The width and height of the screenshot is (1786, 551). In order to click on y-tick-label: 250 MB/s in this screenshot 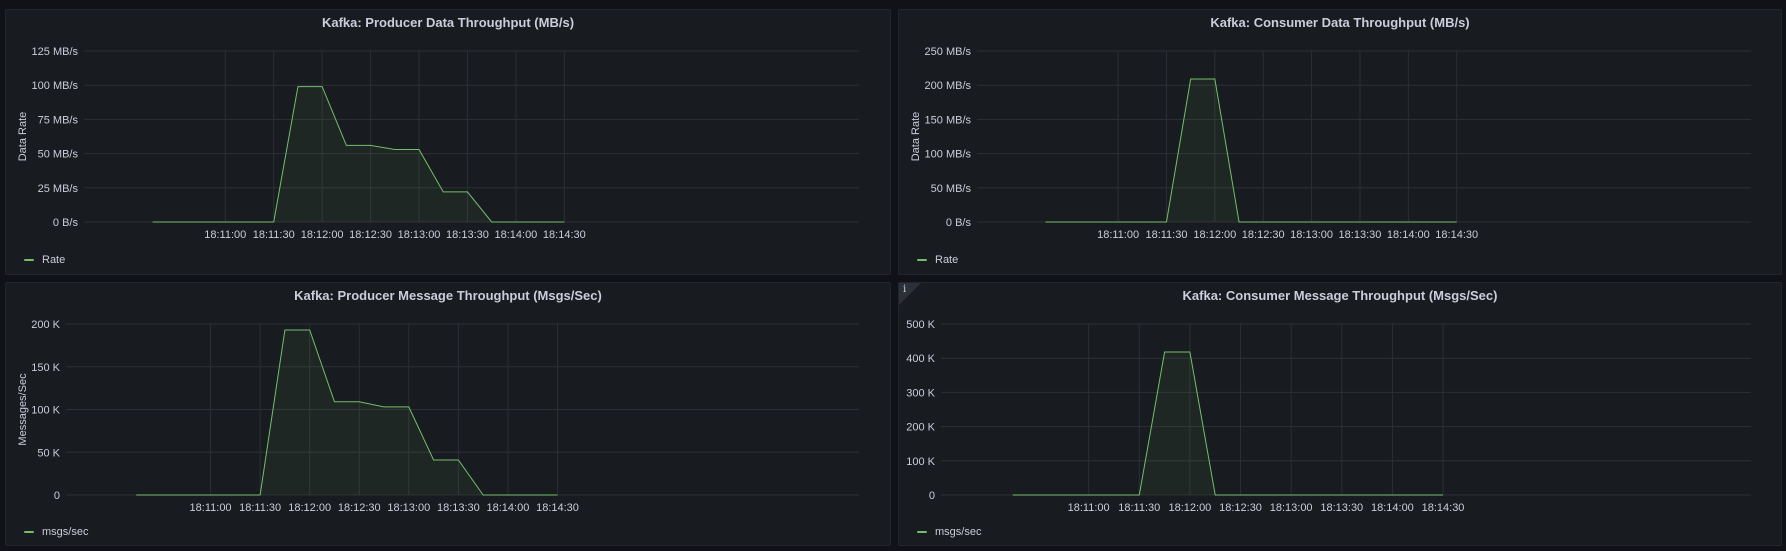, I will do `click(948, 52)`.